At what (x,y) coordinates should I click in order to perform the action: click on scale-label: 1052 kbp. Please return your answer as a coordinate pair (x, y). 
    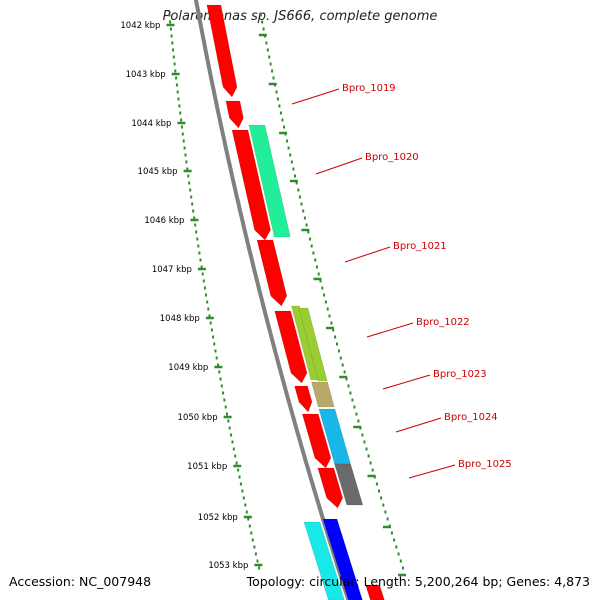
    Looking at the image, I should click on (218, 518).